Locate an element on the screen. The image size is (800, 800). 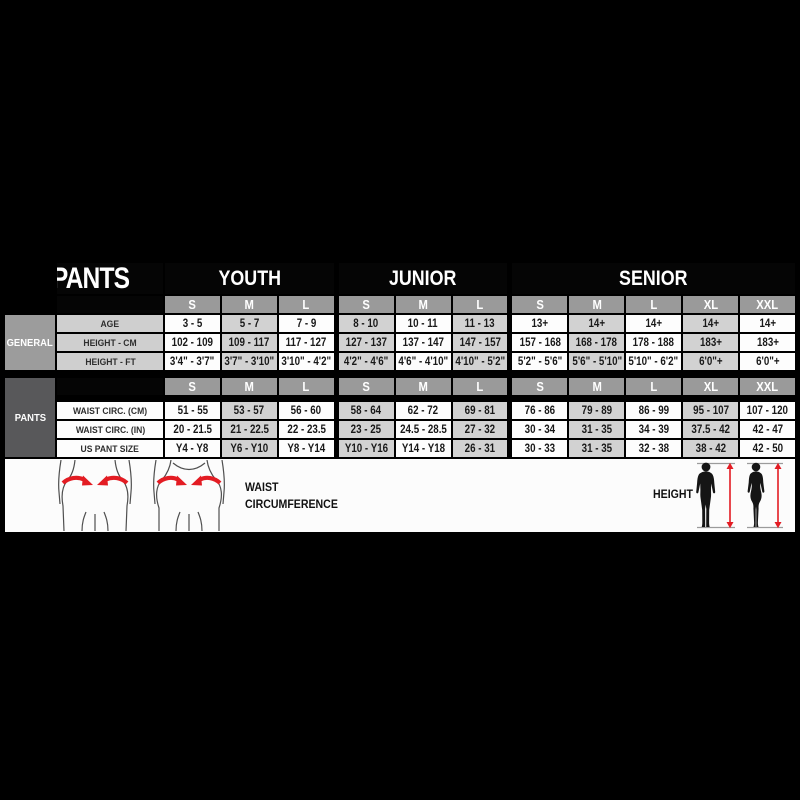
row-label-height-ft: HEIGHT - FT is located at coordinates (110, 361).